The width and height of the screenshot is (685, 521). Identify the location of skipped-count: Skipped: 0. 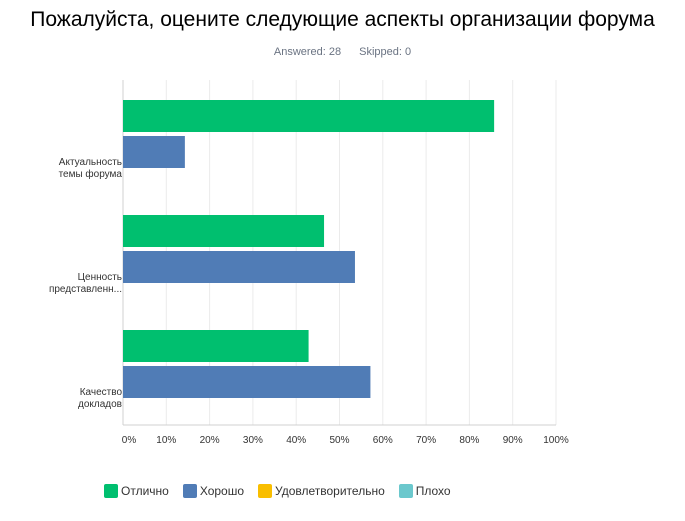
(385, 52).